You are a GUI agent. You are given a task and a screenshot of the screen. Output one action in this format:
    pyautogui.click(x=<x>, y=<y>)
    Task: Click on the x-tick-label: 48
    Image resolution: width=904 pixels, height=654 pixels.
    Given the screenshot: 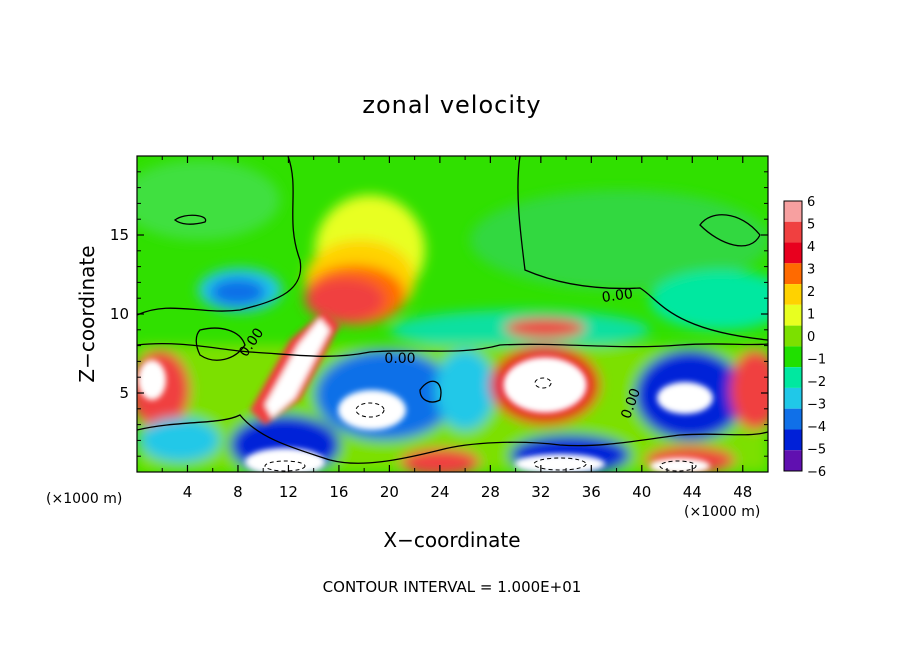 What is the action you would take?
    pyautogui.click(x=742, y=492)
    